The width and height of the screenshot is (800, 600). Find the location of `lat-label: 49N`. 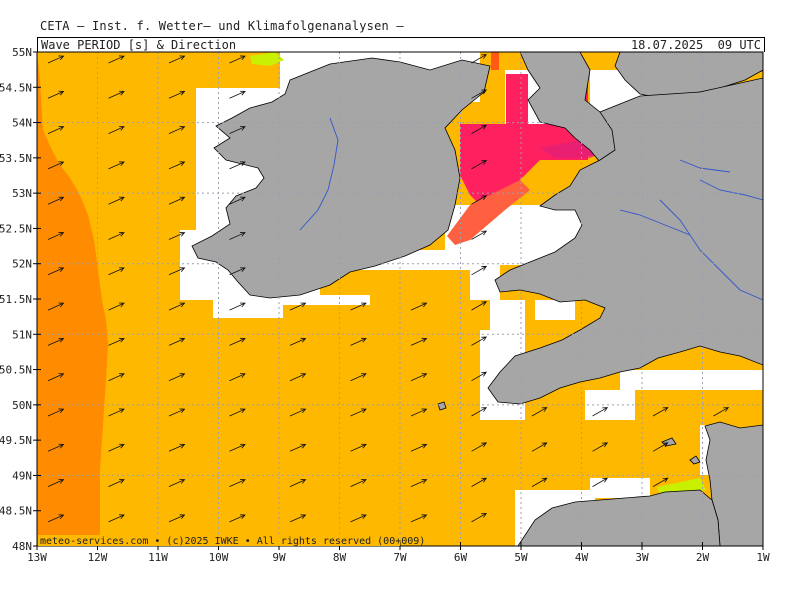

lat-label: 49N is located at coordinates (22, 475).